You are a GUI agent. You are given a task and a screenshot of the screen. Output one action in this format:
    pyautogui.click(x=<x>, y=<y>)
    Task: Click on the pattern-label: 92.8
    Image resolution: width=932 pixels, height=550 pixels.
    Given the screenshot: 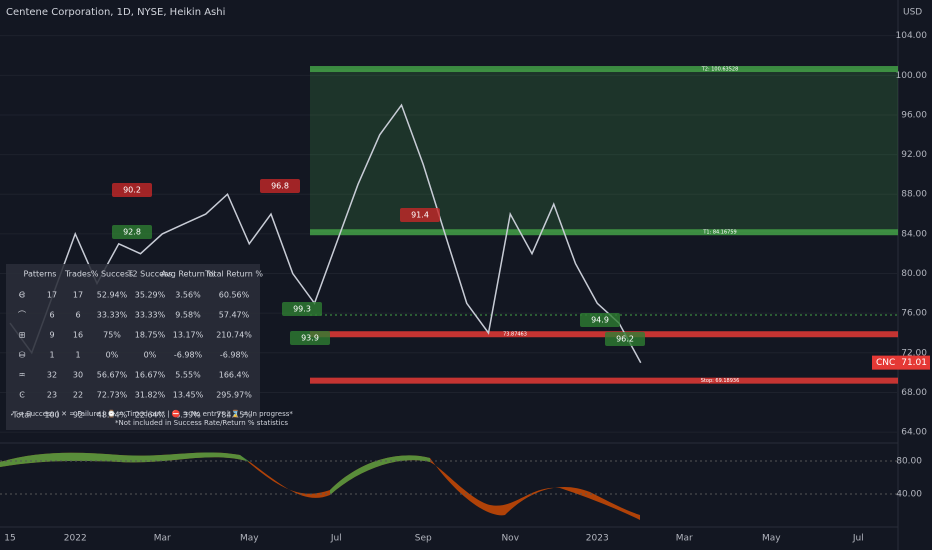 What is the action you would take?
    pyautogui.click(x=132, y=232)
    